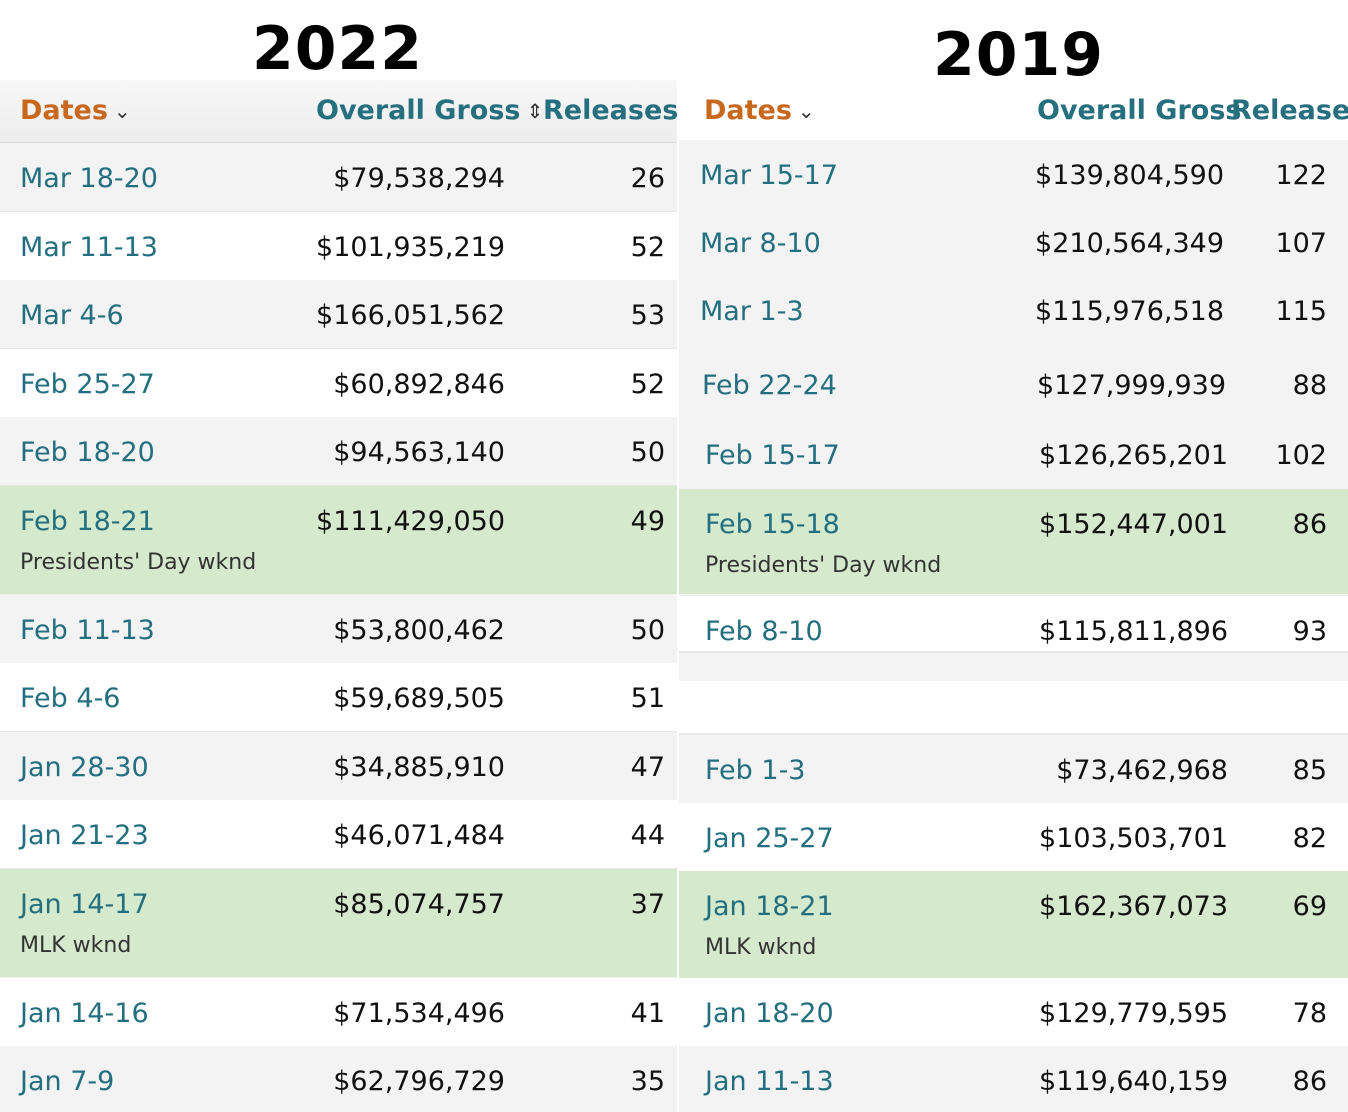  Describe the element at coordinates (1301, 175) in the screenshot. I see `releases-value: 122` at that location.